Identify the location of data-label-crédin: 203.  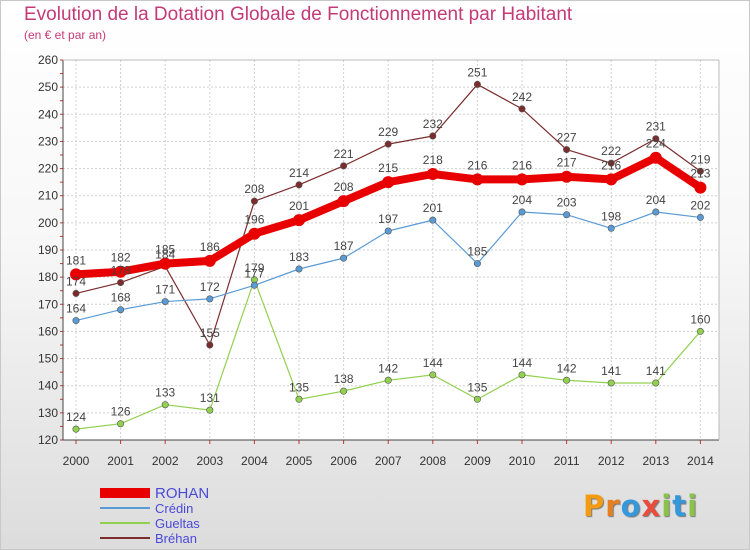
(567, 203).